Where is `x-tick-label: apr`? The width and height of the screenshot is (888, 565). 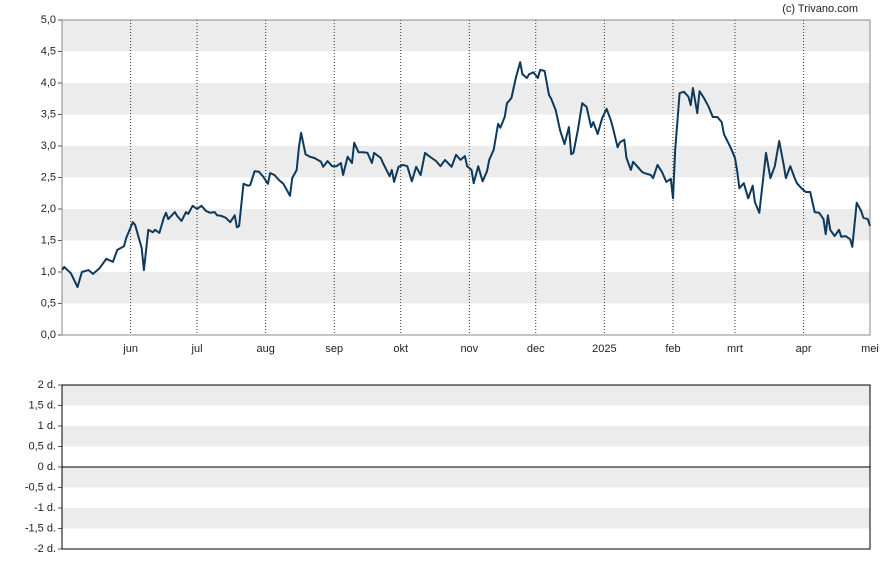
x-tick-label: apr is located at coordinates (804, 349).